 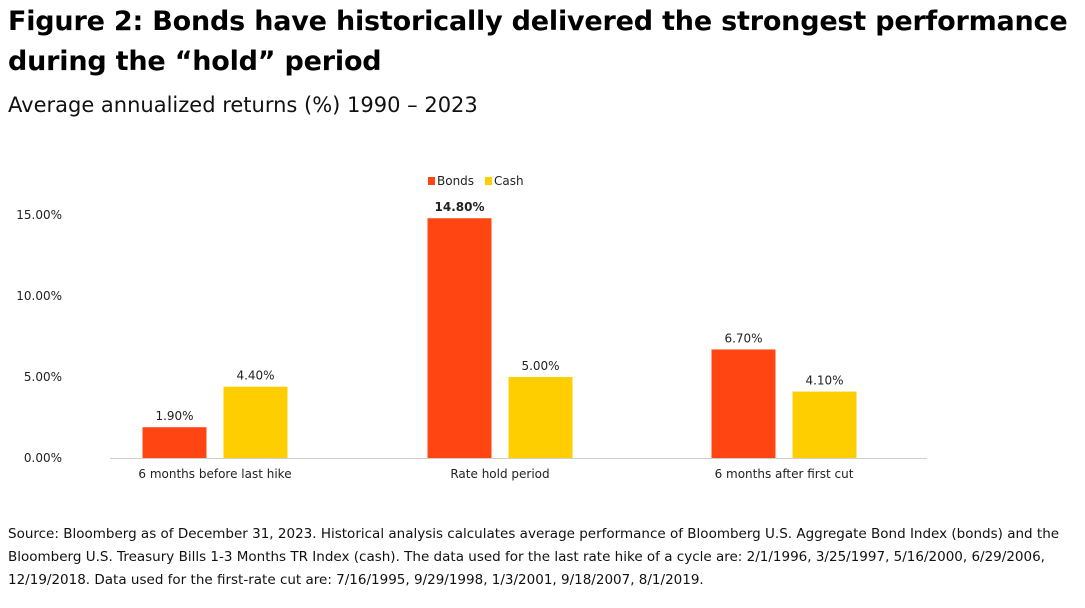 I want to click on legend-label-cash: Cash, so click(x=509, y=181).